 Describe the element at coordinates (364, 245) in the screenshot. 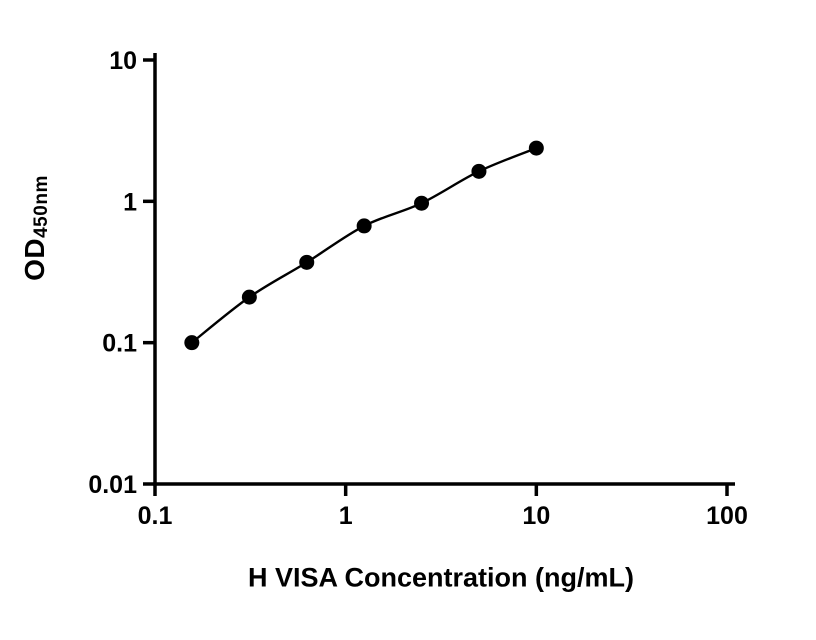

I see `curve-line` at that location.